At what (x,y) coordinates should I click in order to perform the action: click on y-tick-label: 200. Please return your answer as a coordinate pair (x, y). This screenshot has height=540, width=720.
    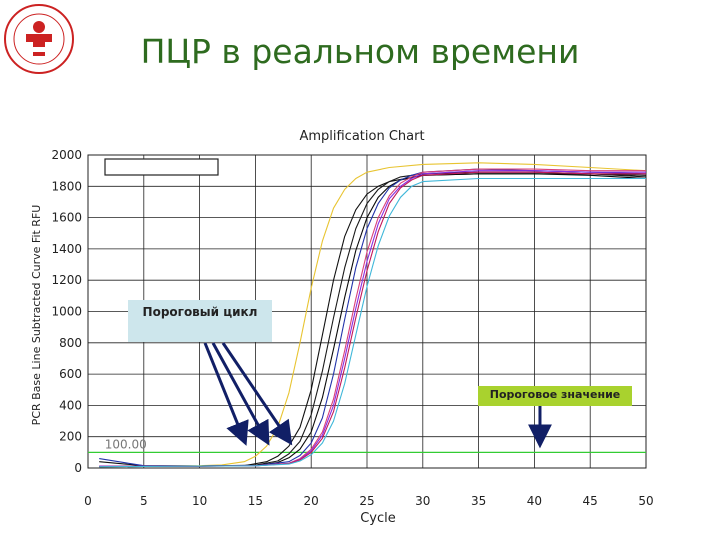
    Looking at the image, I should click on (70, 437).